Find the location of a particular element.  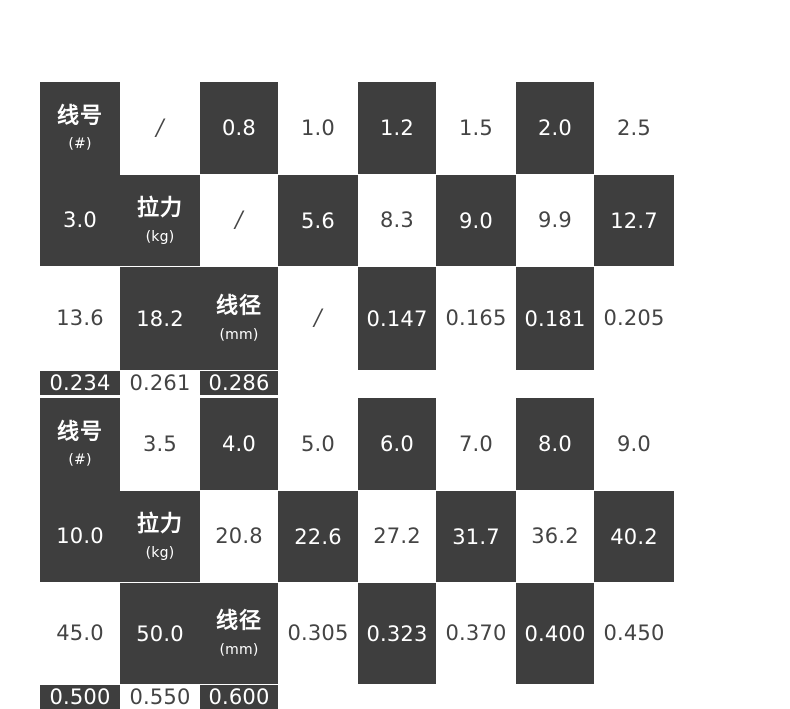

table-cell: 0.400 is located at coordinates (555, 633).